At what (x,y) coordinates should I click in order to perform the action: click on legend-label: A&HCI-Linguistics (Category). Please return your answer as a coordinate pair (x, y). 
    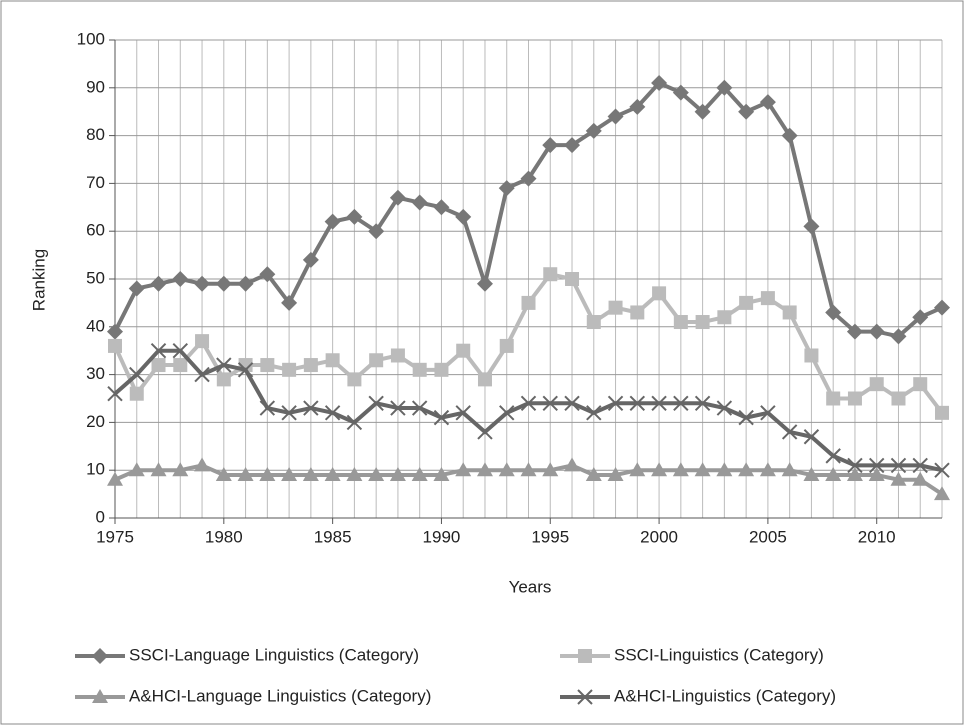
    Looking at the image, I should click on (725, 695).